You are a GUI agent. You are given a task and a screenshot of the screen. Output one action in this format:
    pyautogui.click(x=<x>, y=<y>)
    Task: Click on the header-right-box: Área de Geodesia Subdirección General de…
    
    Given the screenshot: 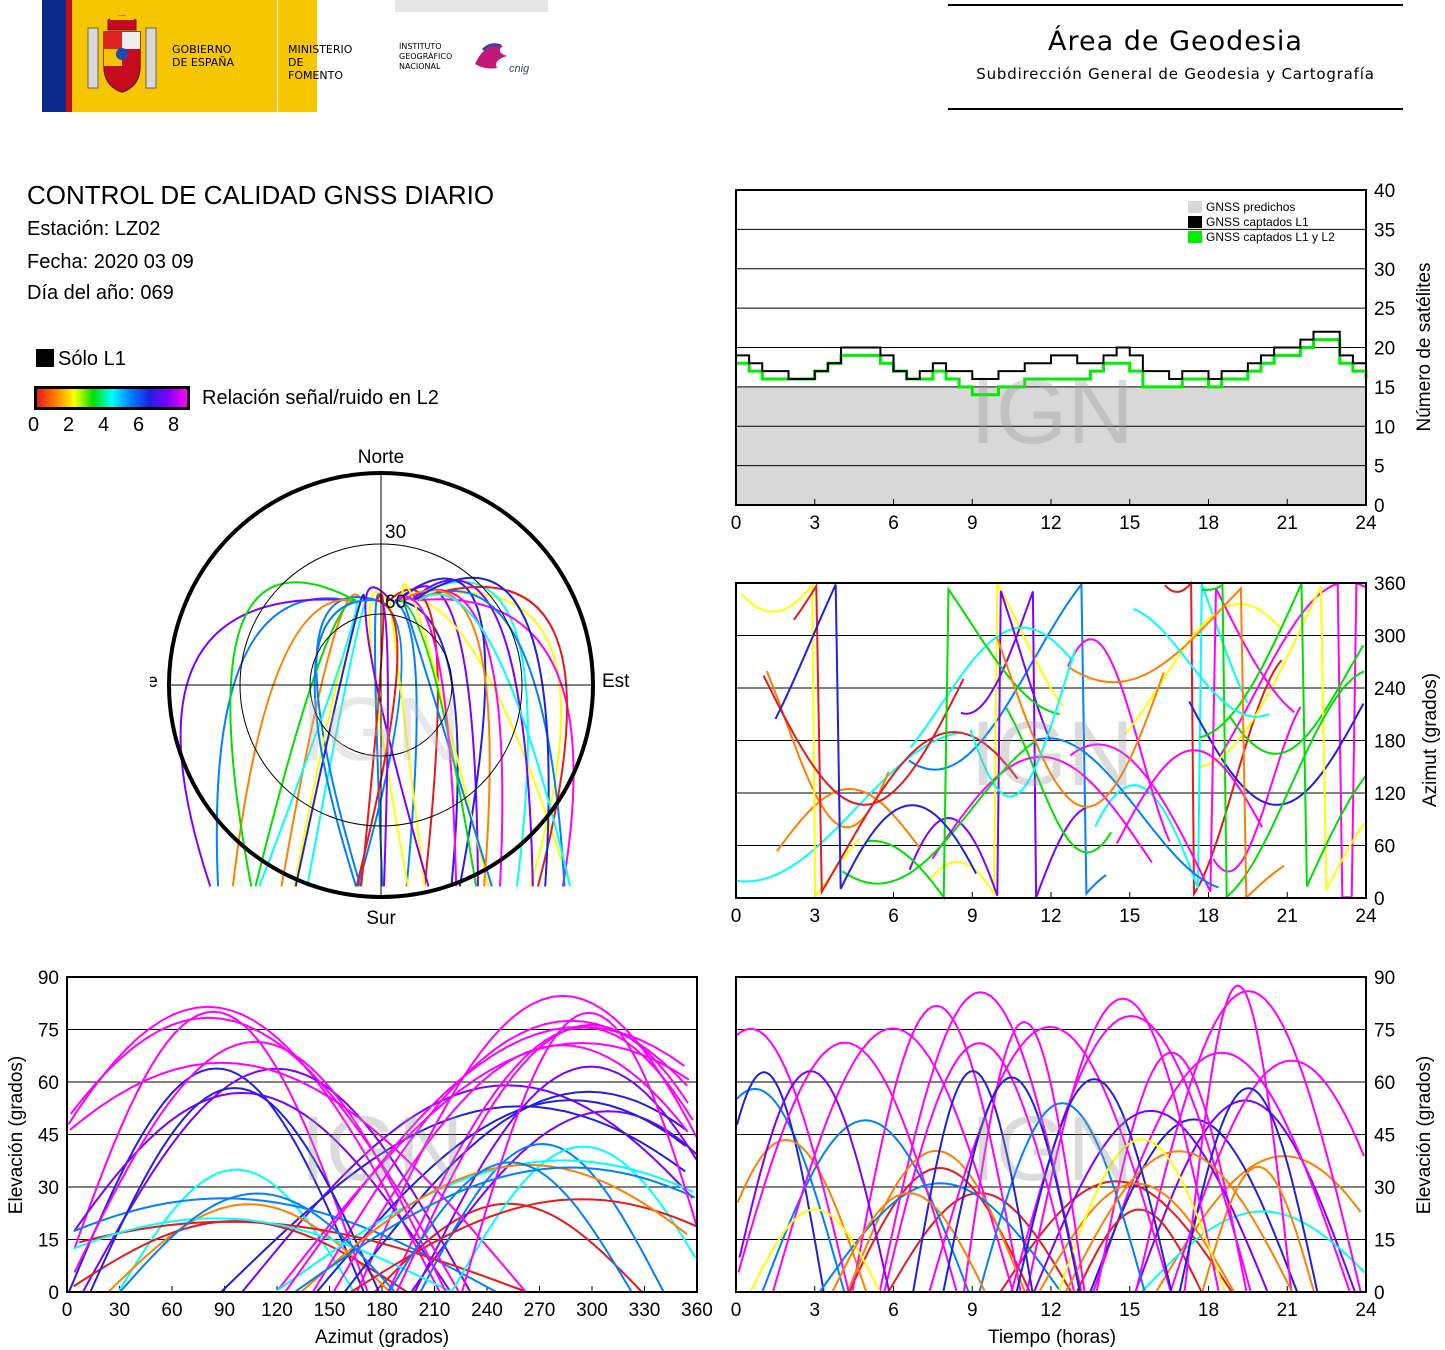 What is the action you would take?
    pyautogui.click(x=1175, y=57)
    